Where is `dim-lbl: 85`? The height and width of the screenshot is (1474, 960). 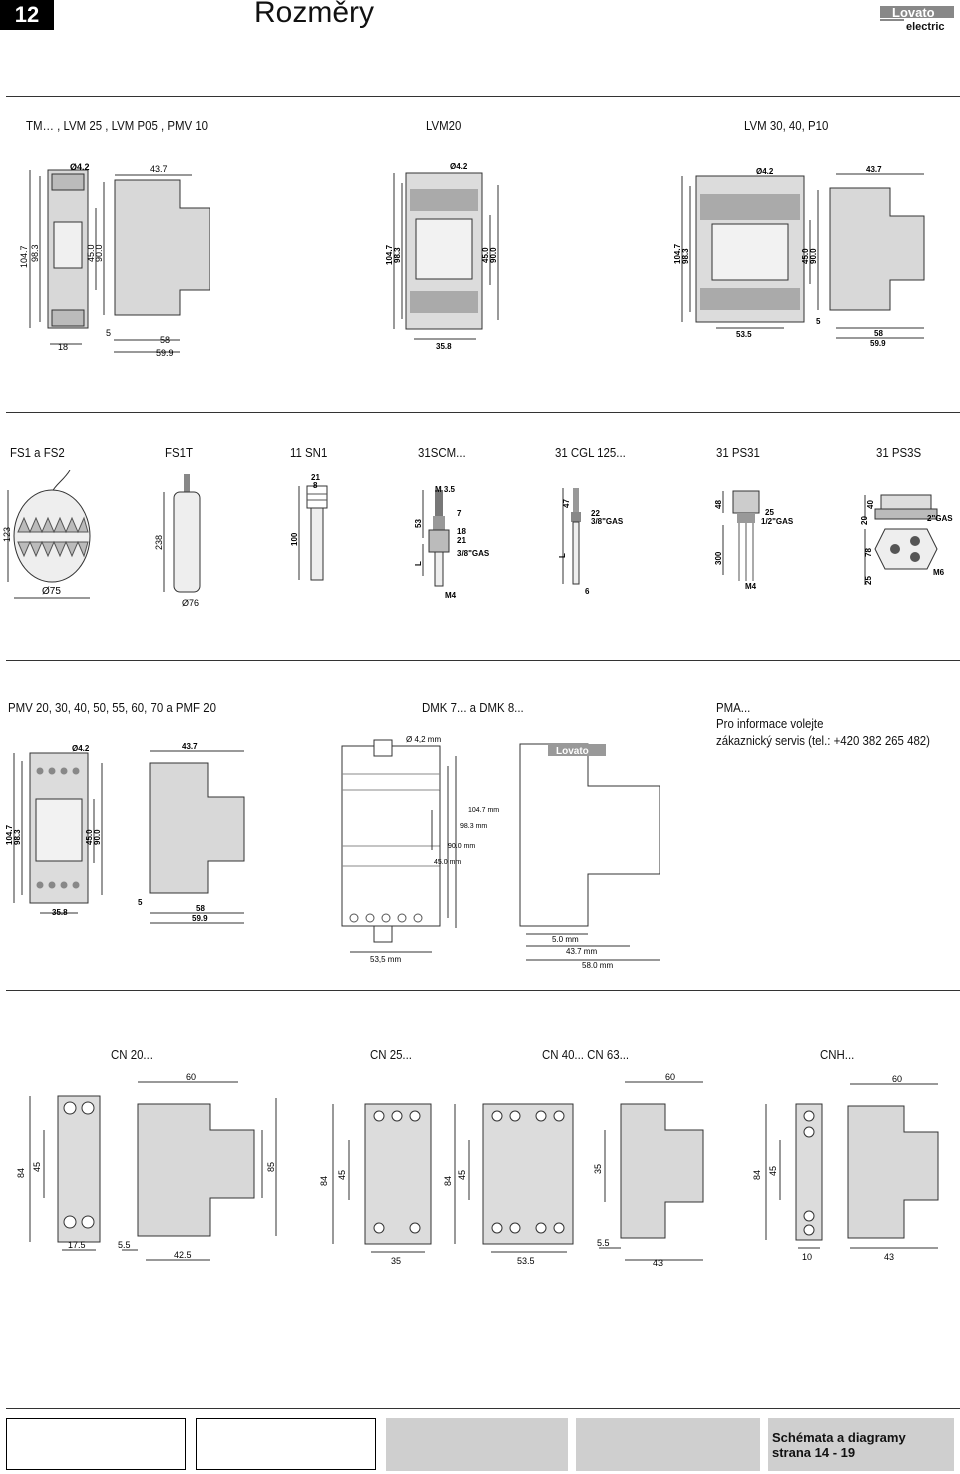
dim-lbl: 85 is located at coordinates (271, 1167).